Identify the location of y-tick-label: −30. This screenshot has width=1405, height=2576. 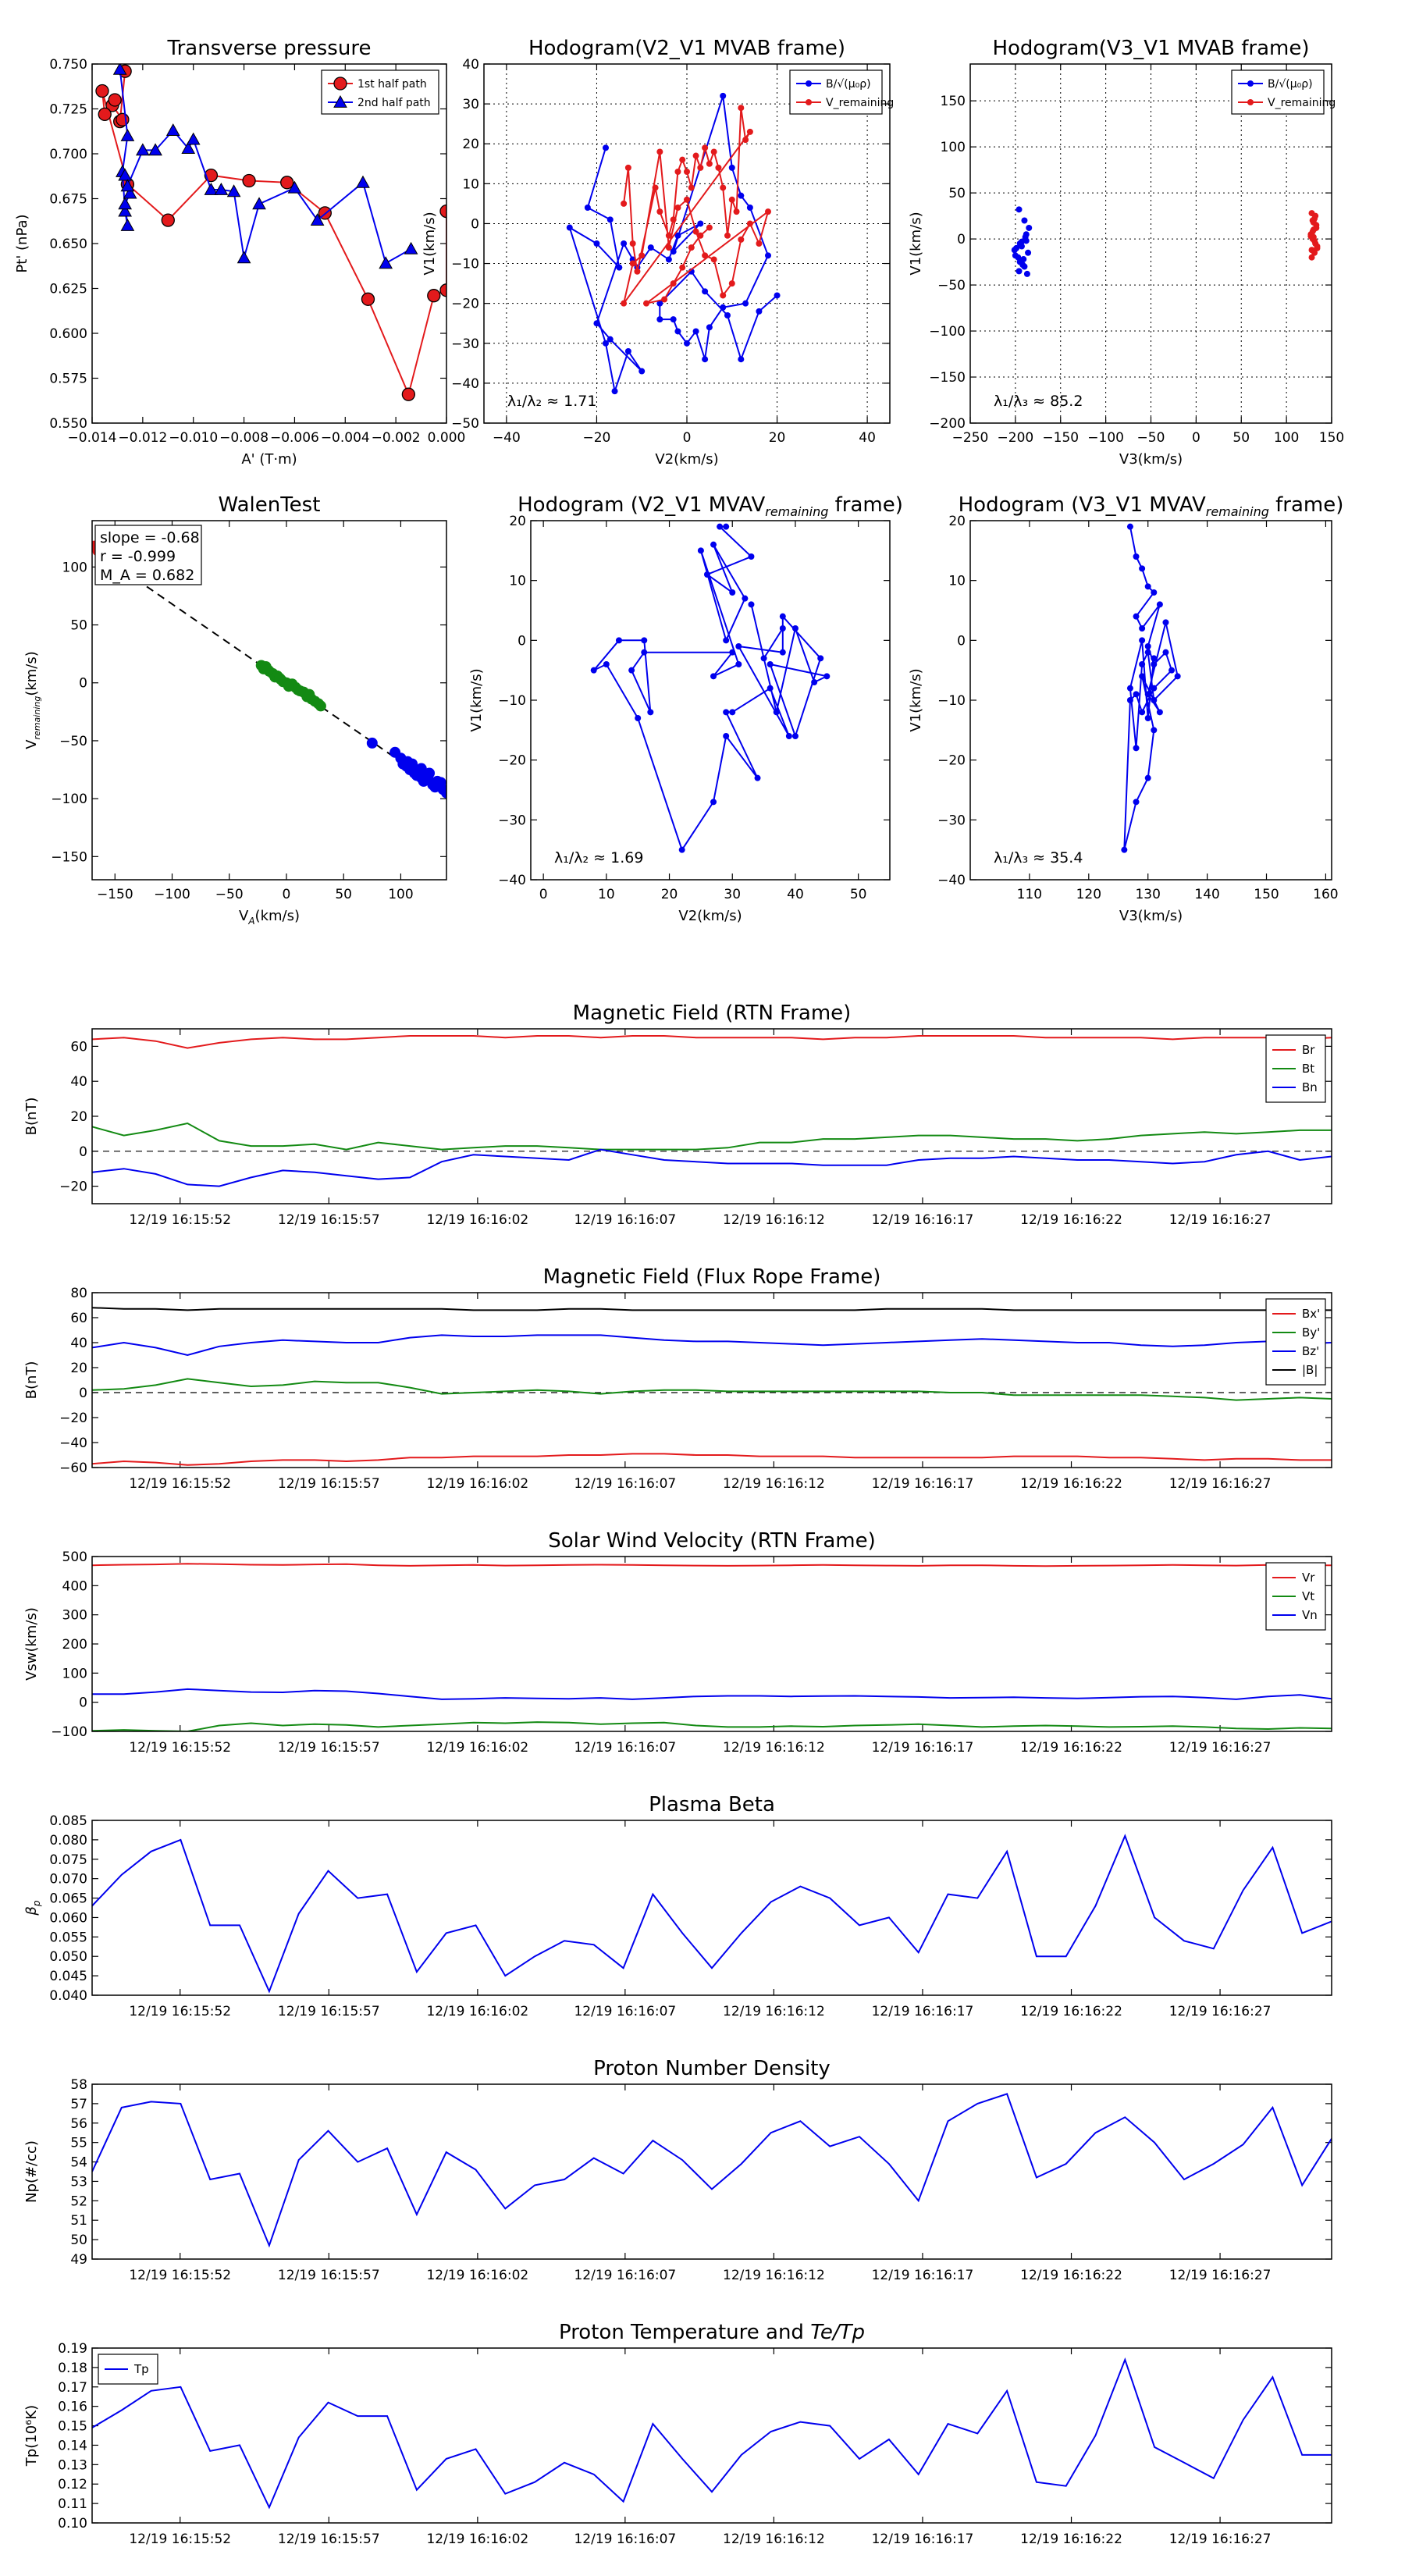
(952, 820).